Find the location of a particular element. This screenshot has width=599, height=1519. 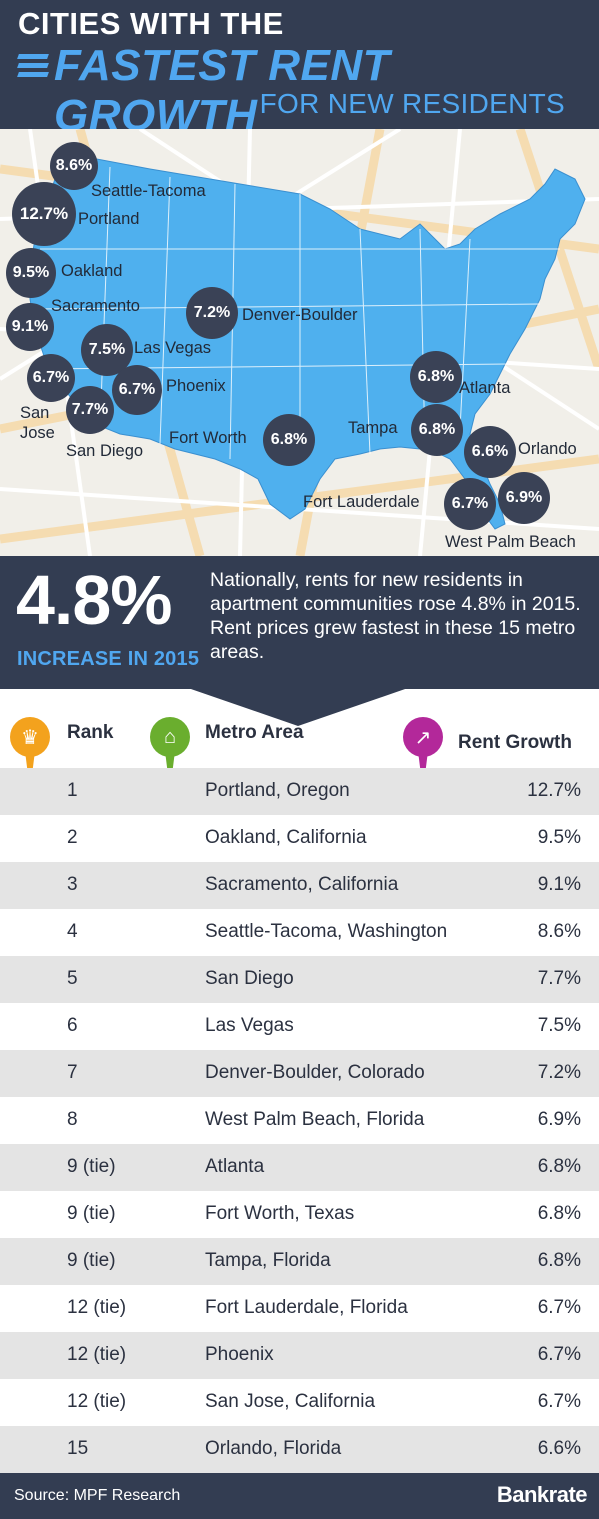

stat-band is located at coordinates (299, 622).